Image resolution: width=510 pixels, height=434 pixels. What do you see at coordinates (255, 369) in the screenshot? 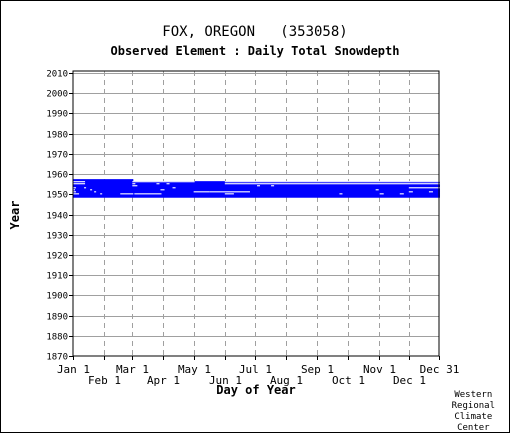
I see `x-tick-label: Jul 1` at bounding box center [255, 369].